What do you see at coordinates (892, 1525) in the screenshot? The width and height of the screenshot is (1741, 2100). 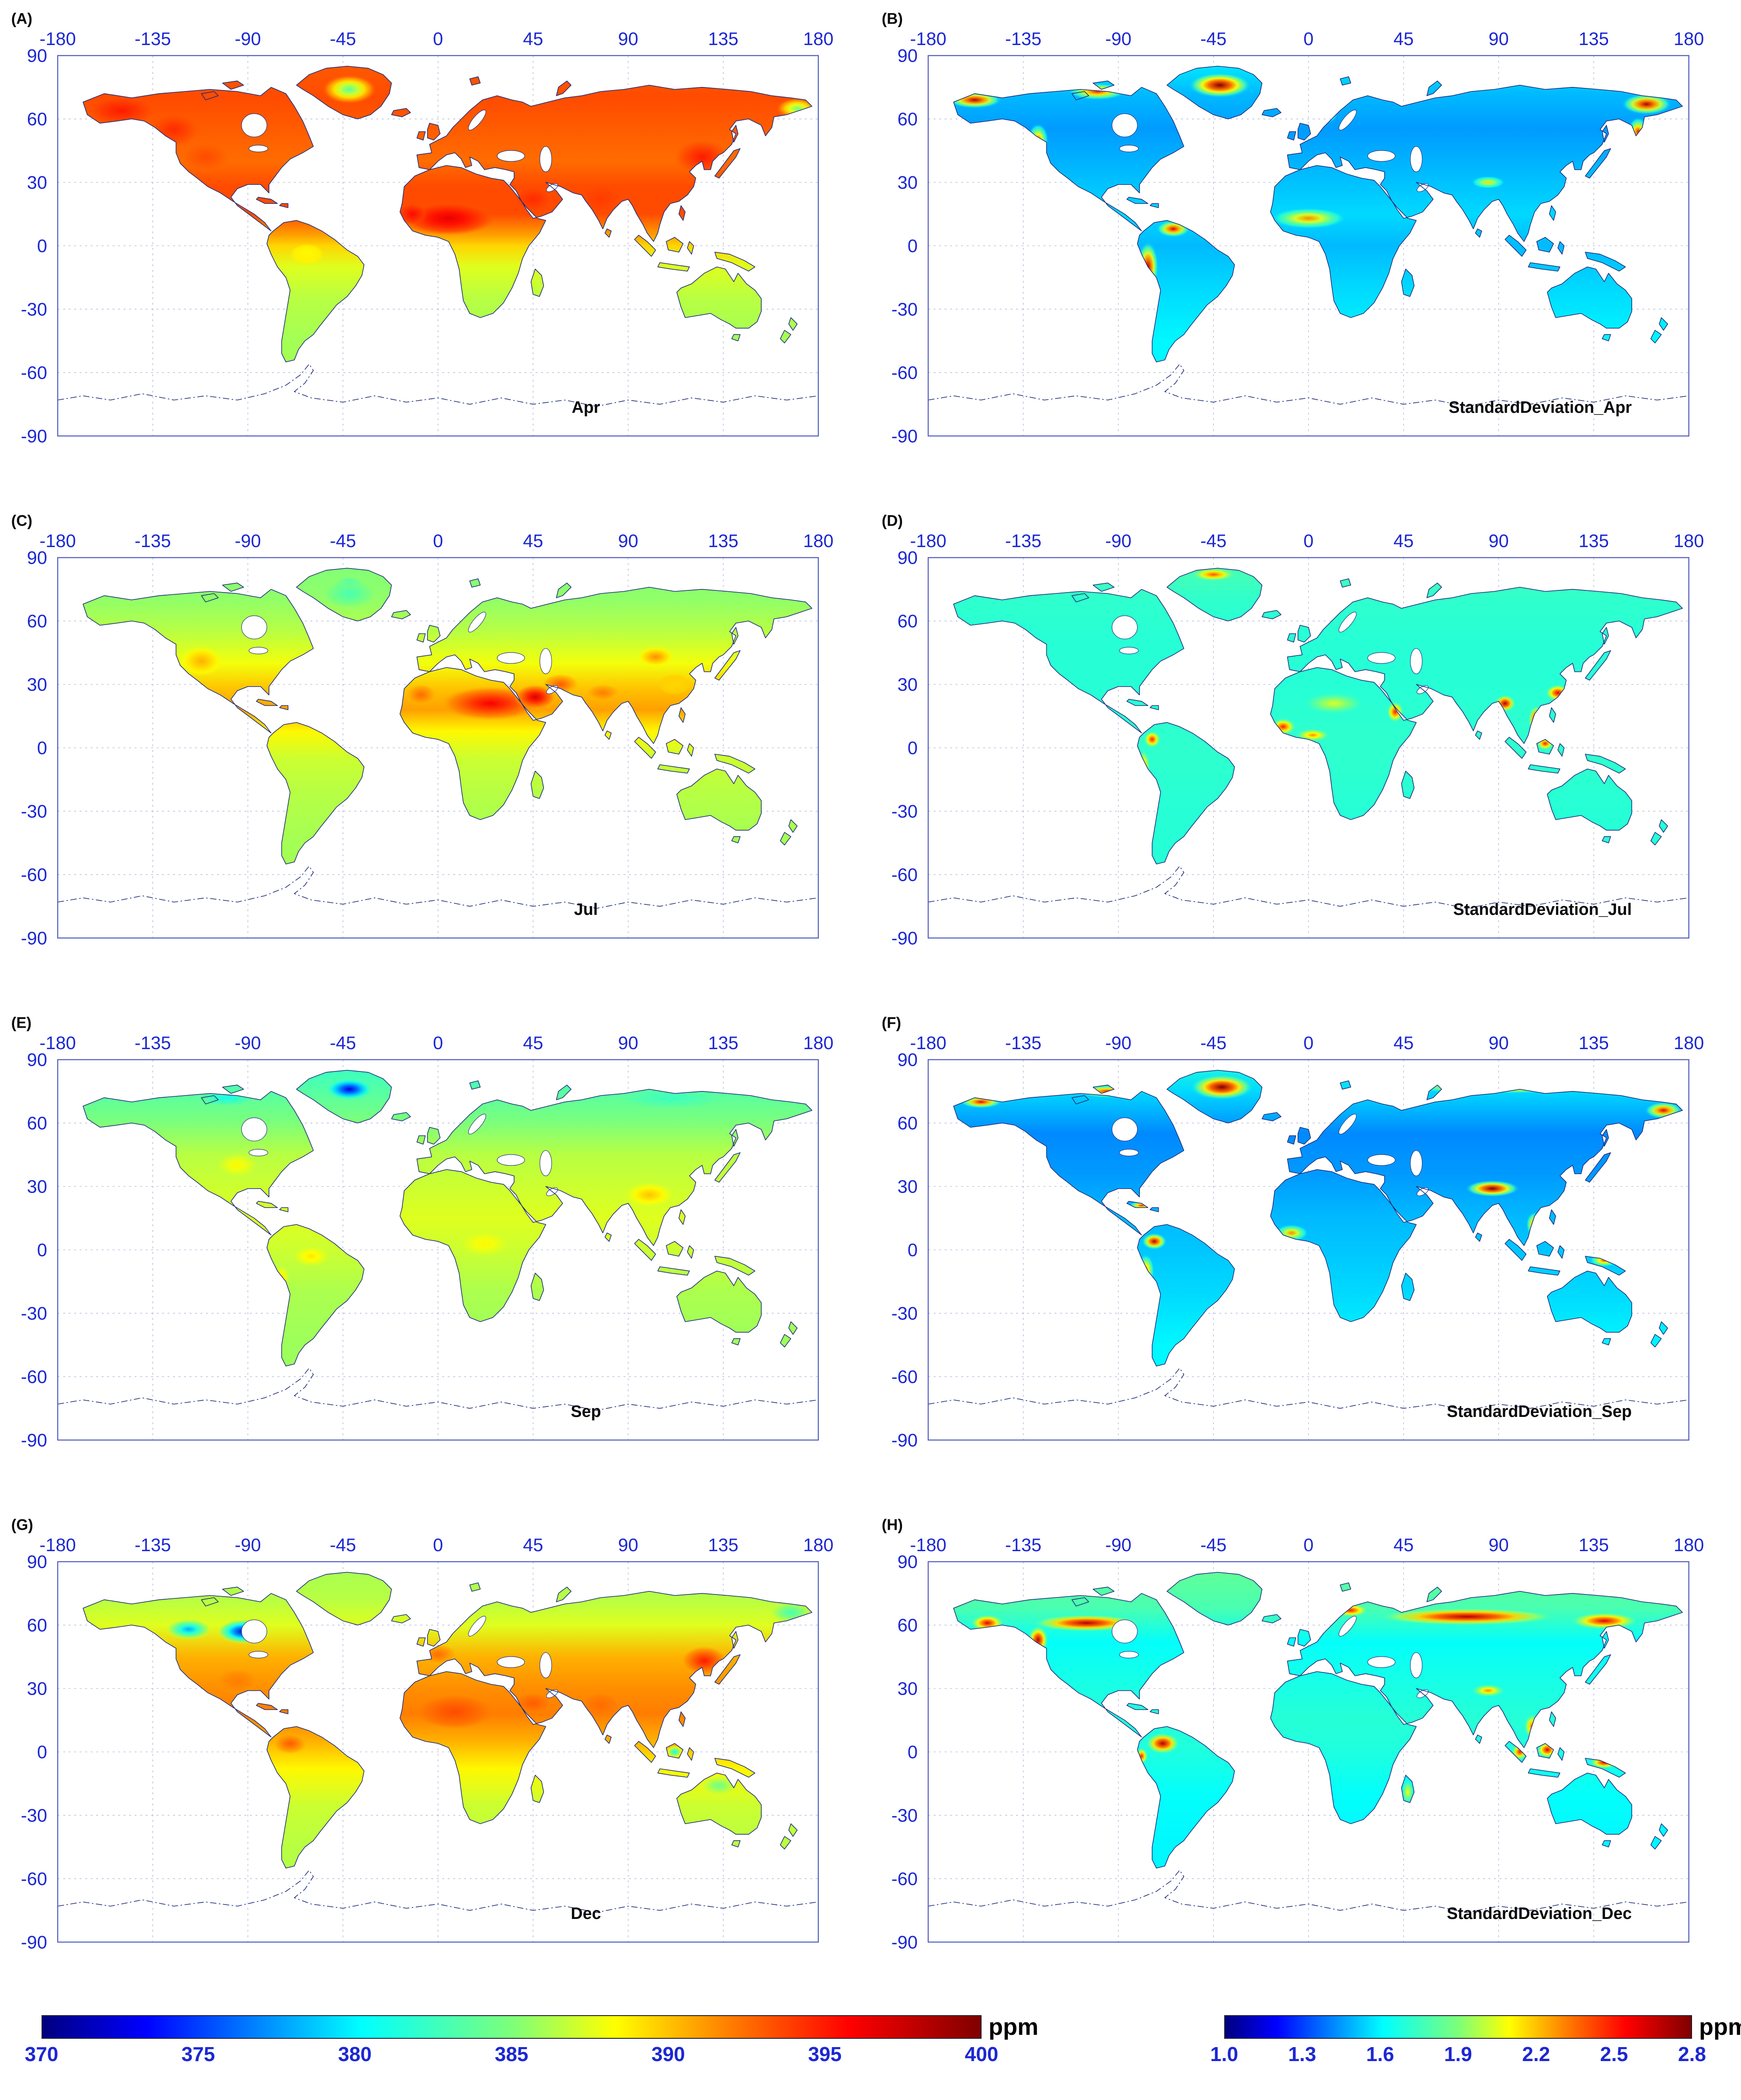 I see `panel-letter: (H)` at bounding box center [892, 1525].